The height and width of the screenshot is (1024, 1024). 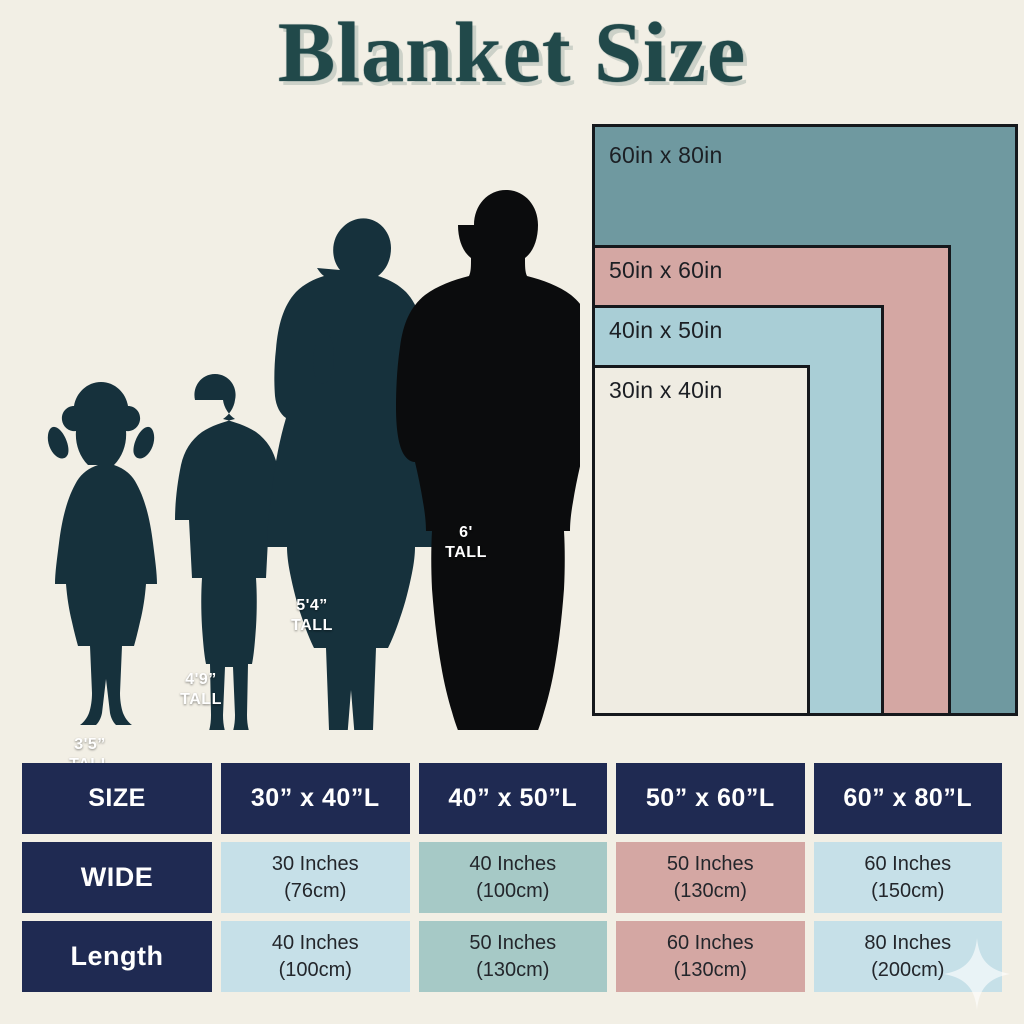 I want to click on cell-cm: (150cm), so click(x=908, y=890).